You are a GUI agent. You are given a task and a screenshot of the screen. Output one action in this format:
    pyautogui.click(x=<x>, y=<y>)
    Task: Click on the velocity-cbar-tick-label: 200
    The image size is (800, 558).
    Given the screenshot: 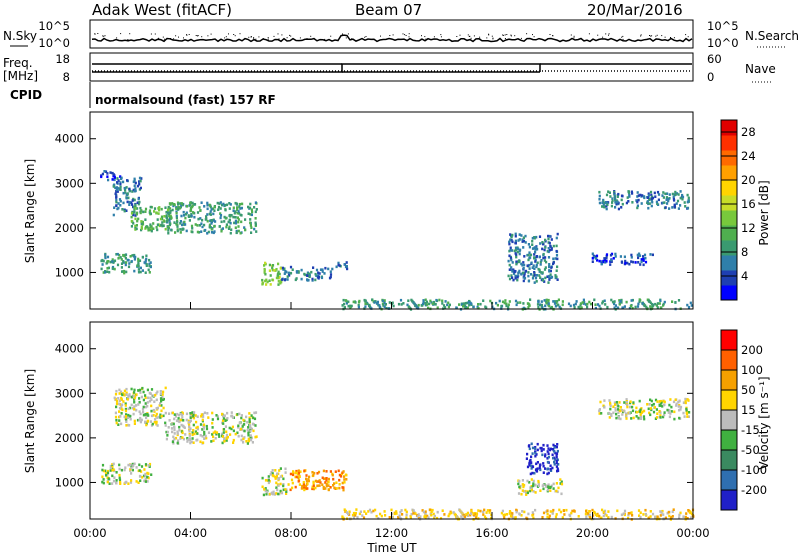 What is the action you would take?
    pyautogui.click(x=752, y=350)
    